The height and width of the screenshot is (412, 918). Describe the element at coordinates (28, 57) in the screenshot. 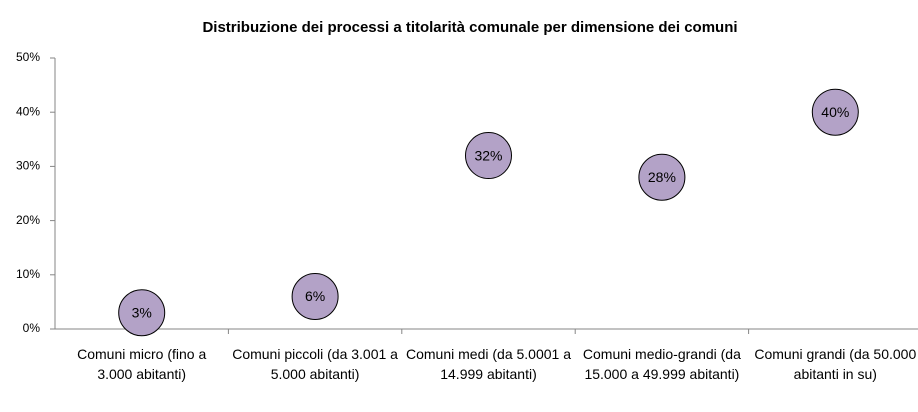

I see `y-tick-label: 50%` at that location.